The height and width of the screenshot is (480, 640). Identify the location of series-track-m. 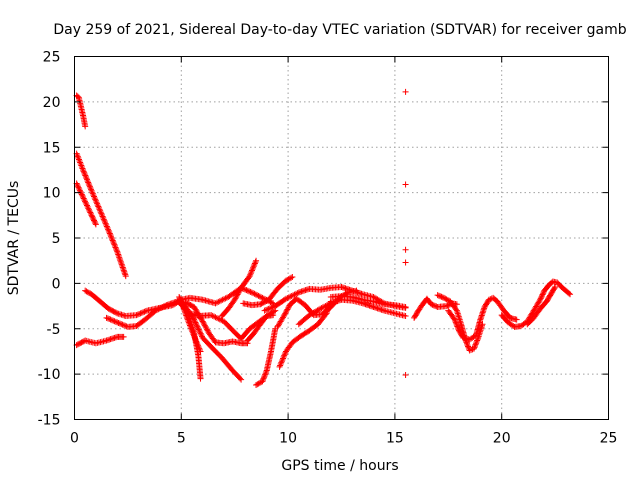
(260, 328).